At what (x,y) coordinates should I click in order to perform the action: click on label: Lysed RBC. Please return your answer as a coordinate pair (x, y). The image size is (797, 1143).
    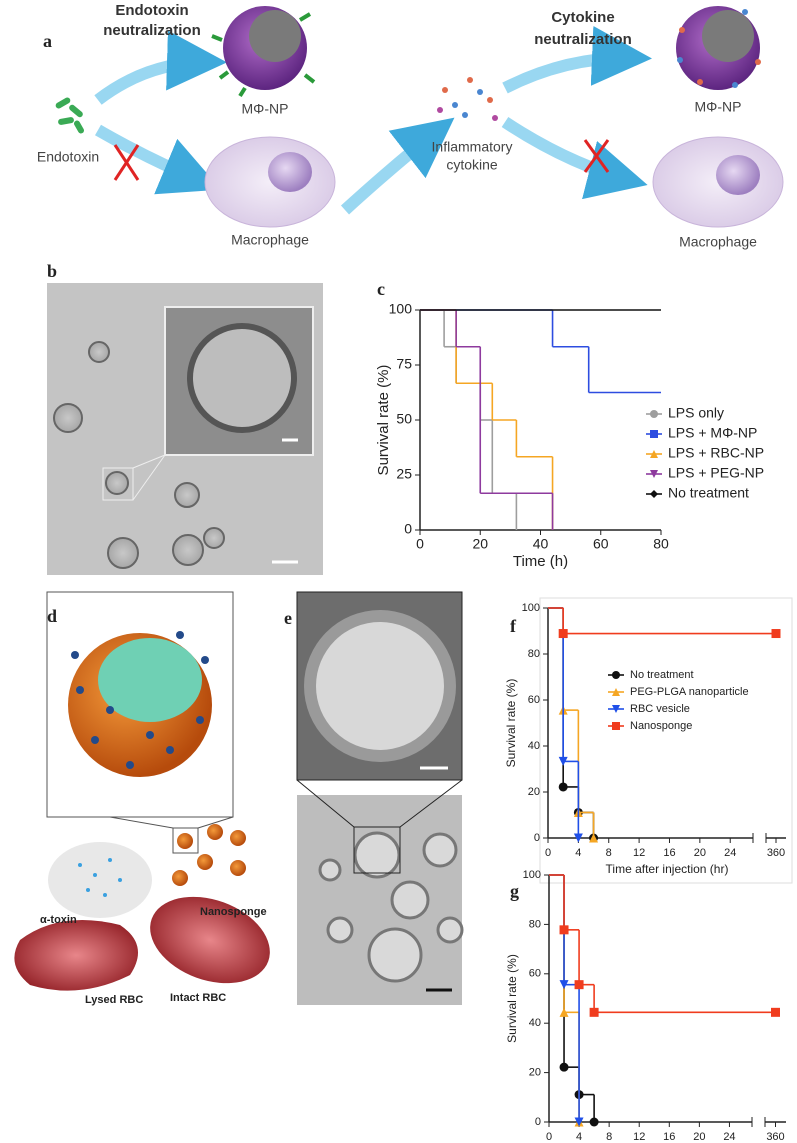
    Looking at the image, I should click on (114, 1000).